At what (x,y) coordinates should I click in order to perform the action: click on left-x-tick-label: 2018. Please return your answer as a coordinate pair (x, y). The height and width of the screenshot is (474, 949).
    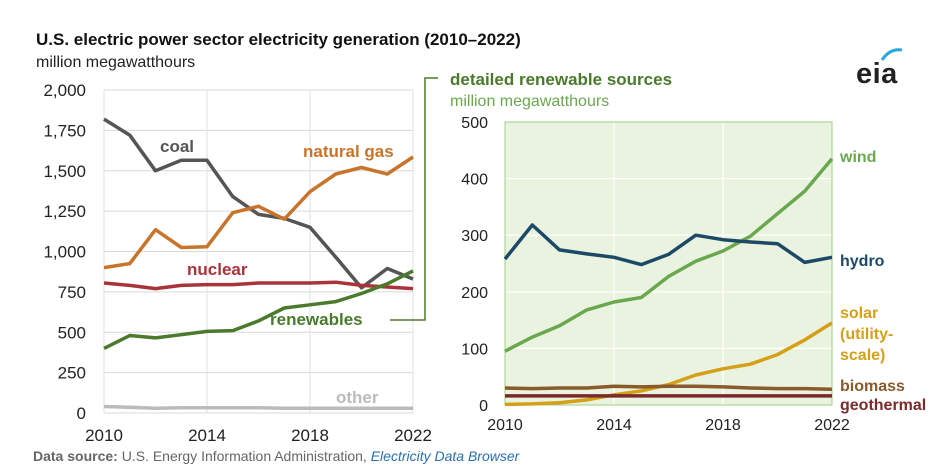
    Looking at the image, I should click on (310, 435).